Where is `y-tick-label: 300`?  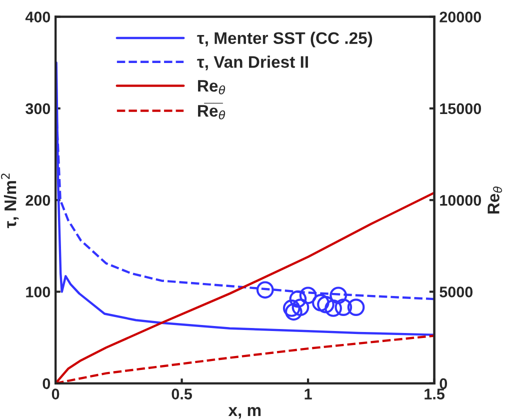
y-tick-label: 300 is located at coordinates (38, 108).